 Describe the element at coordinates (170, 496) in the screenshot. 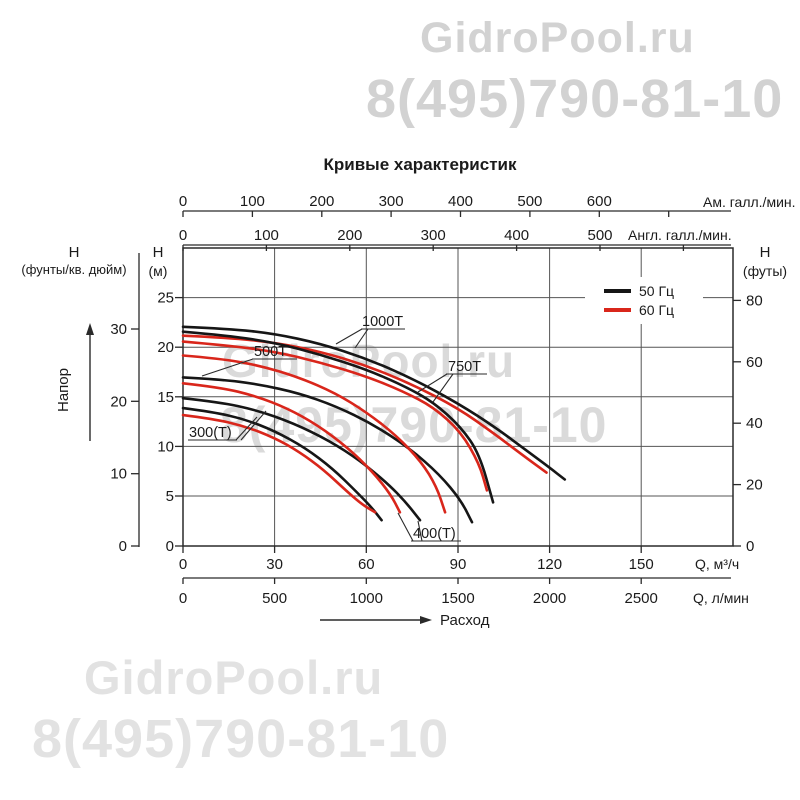

I see `axis-tick-label: 5` at that location.